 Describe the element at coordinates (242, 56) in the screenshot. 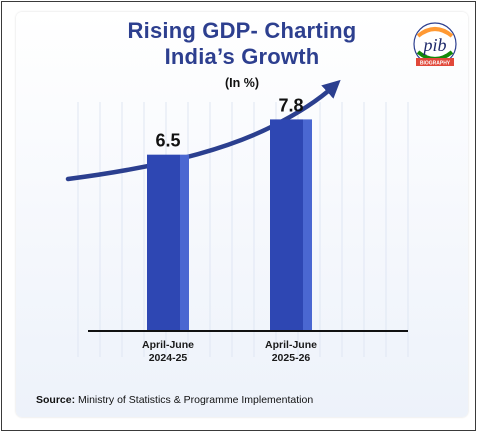

I see `chart-title-line-2: India’s Growth` at that location.